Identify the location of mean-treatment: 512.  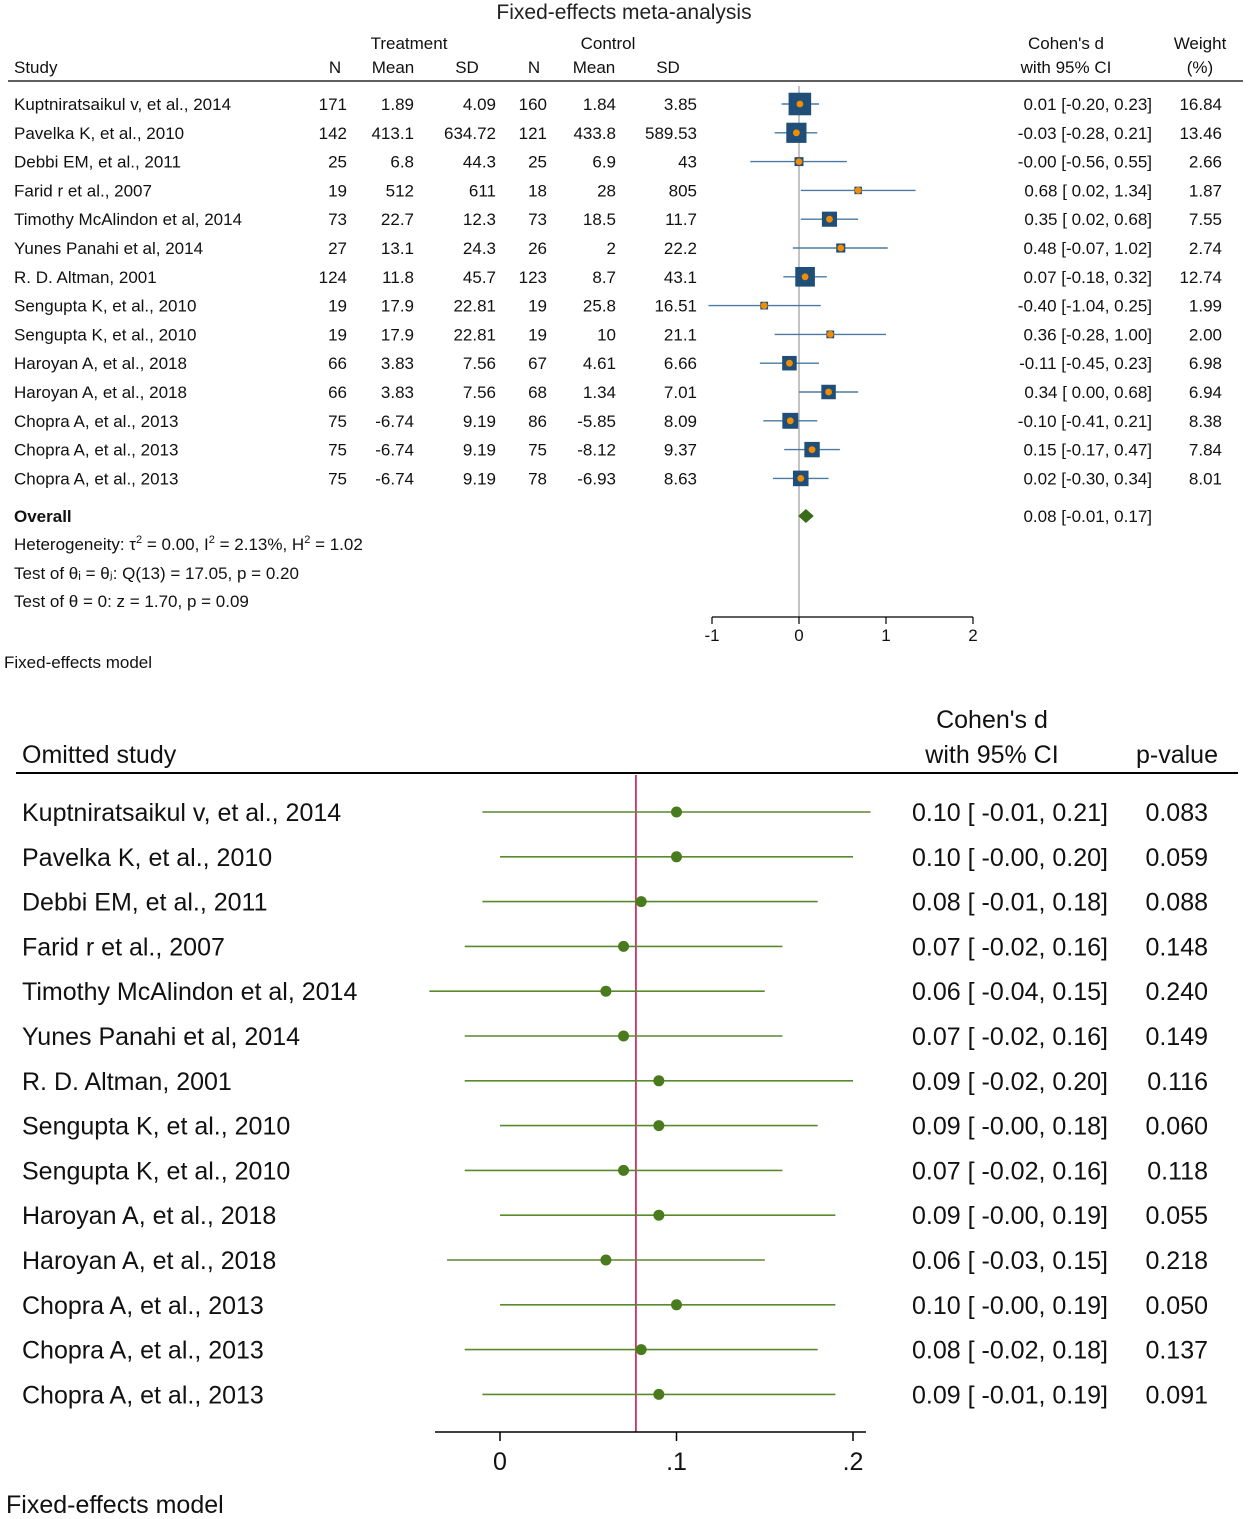
(400, 190).